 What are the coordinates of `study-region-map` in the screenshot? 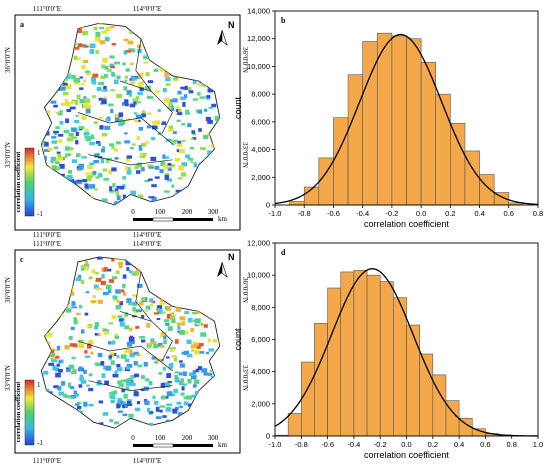 It's located at (130, 342).